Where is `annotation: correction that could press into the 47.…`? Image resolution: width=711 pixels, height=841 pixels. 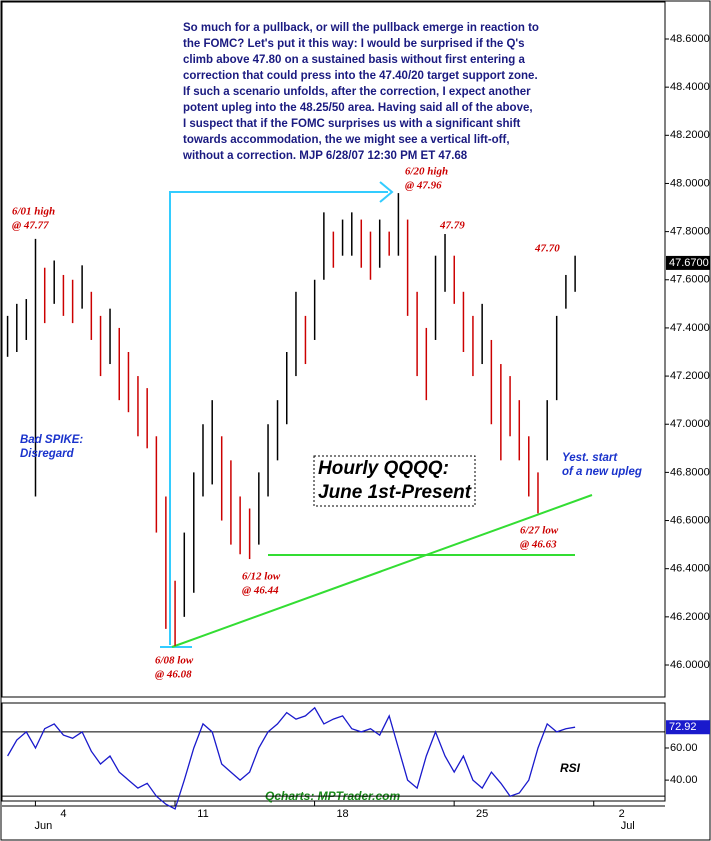 annotation: correction that could press into the 47.… is located at coordinates (360, 76).